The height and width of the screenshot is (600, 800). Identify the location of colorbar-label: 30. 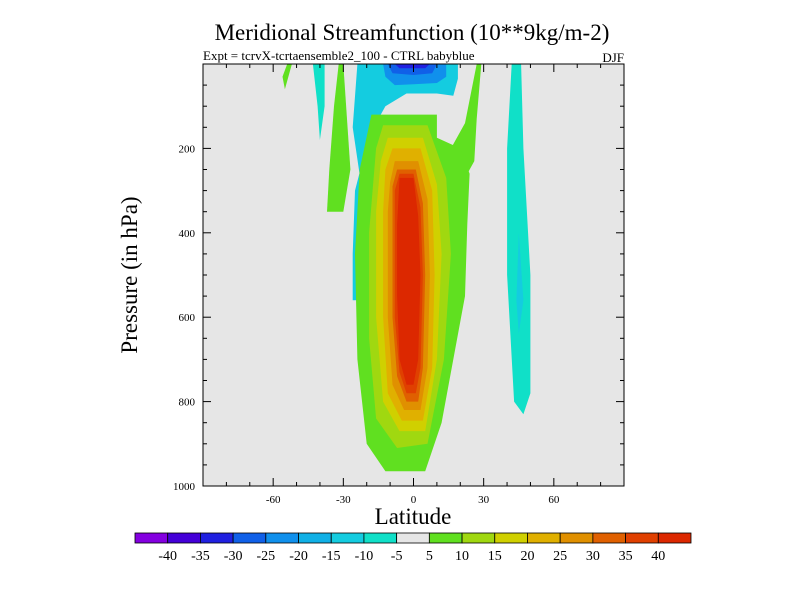
(593, 556).